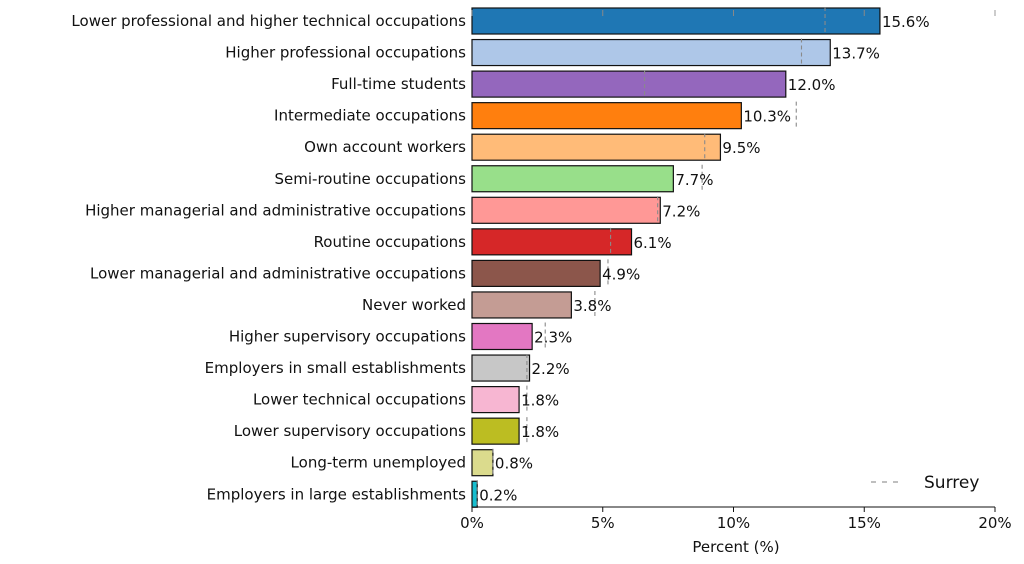 This screenshot has width=1024, height=564. Describe the element at coordinates (498, 495) in the screenshot. I see `value-label: 0.2%` at that location.